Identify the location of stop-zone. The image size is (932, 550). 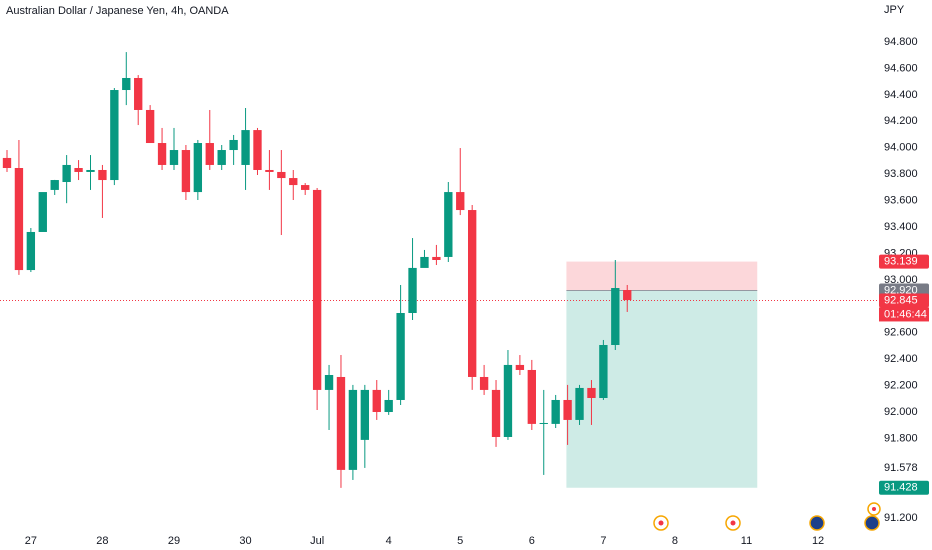
(662, 276).